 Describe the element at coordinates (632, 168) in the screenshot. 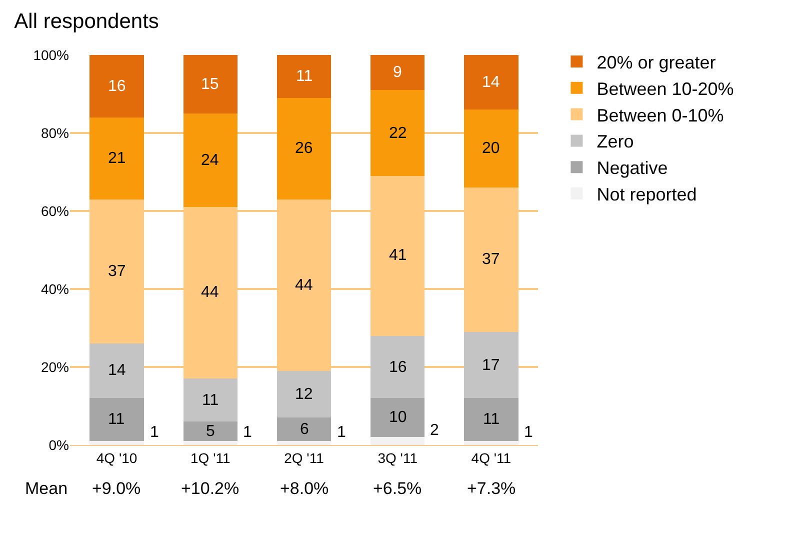

I see `legend-label: Negative` at that location.